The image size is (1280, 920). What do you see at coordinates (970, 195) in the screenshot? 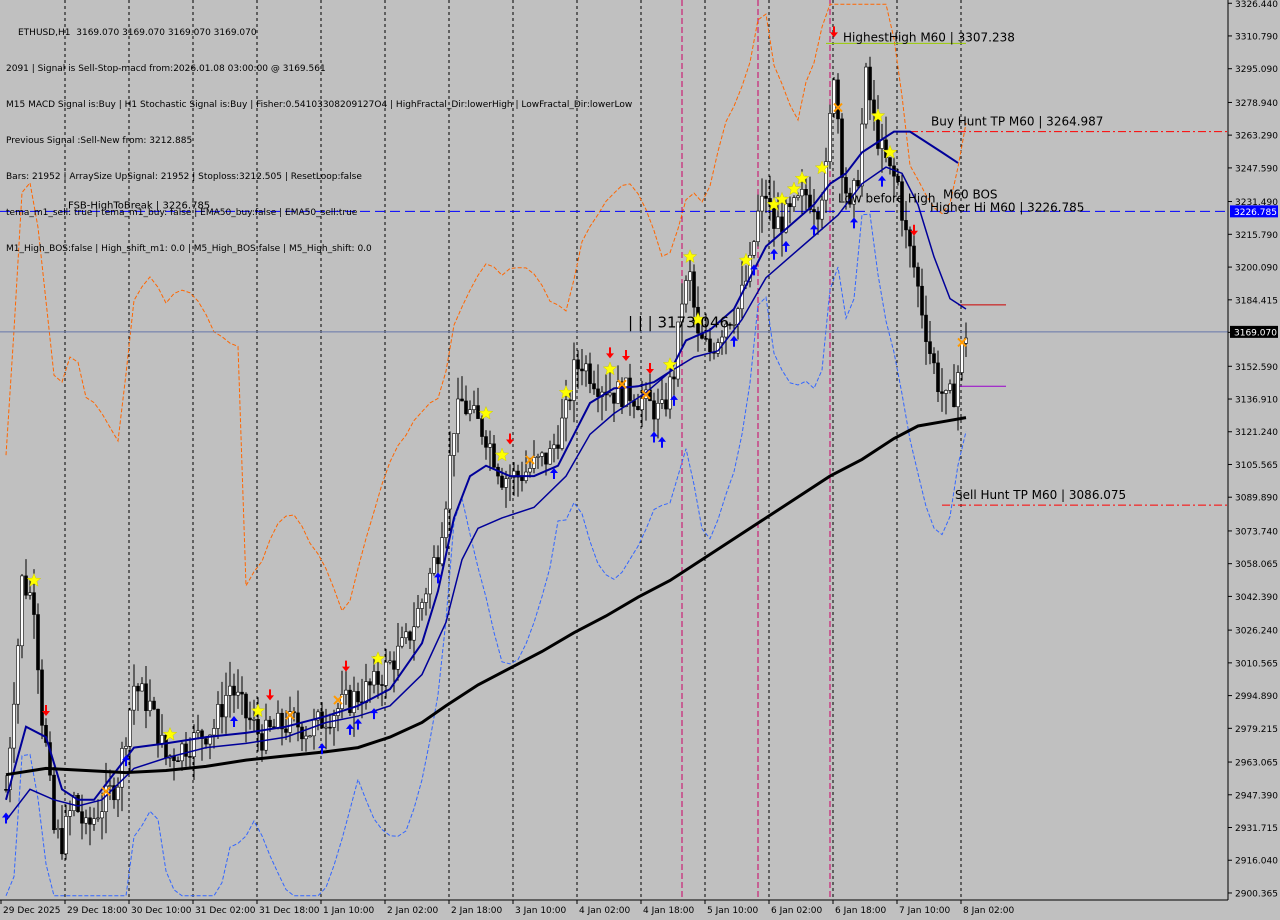
I see `bos-label: M60 BOS` at bounding box center [970, 195].